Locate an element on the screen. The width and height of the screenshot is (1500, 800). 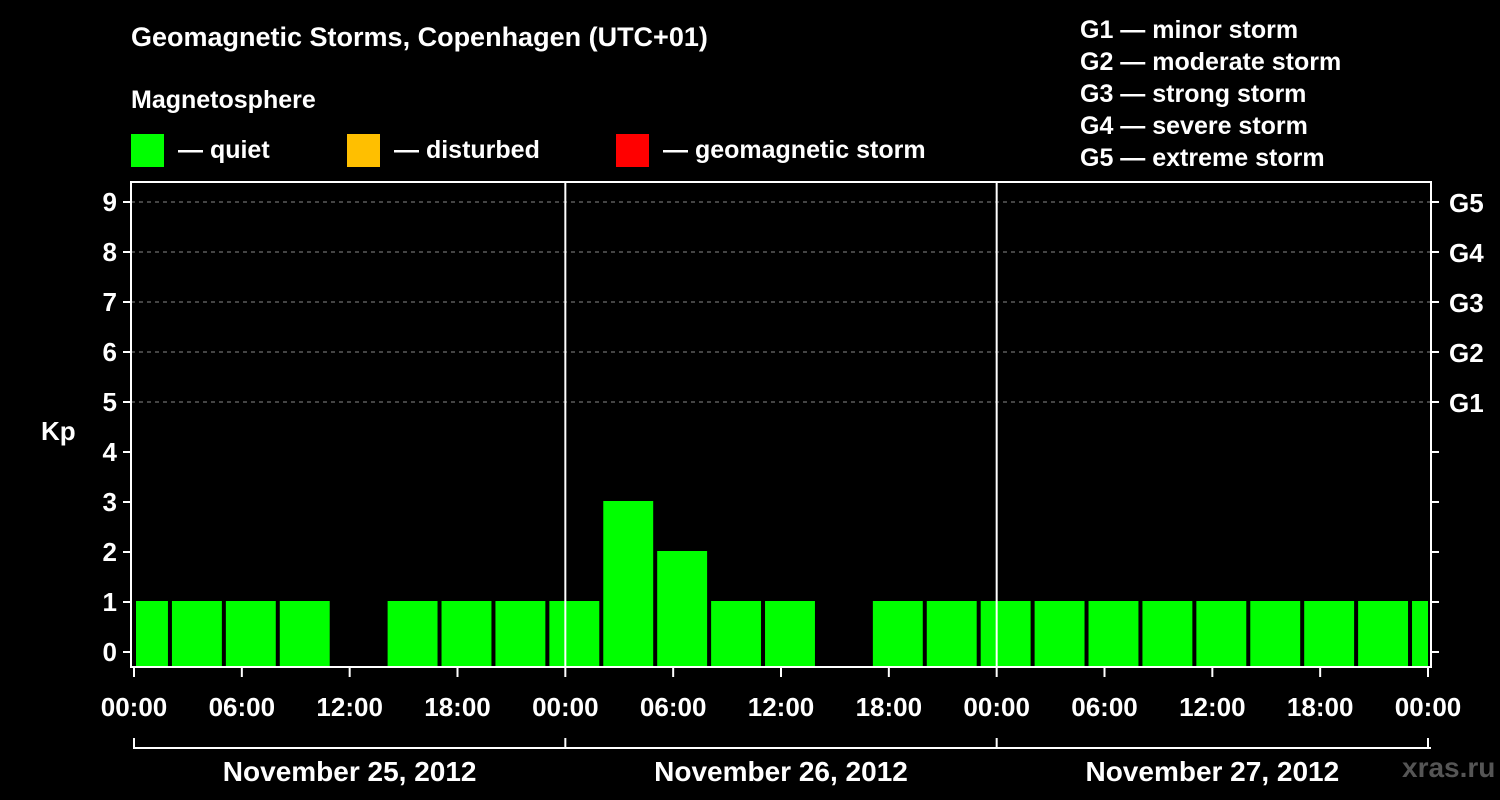
y-tick-label: 7 is located at coordinates (110, 302).